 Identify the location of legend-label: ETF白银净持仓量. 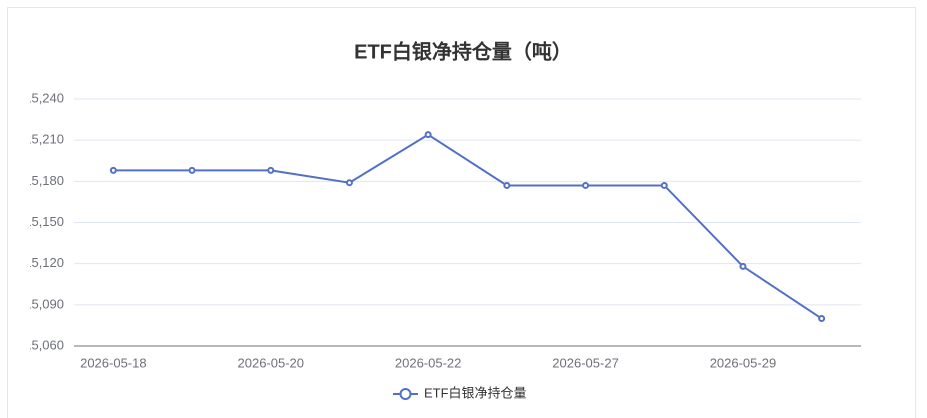
(475, 392).